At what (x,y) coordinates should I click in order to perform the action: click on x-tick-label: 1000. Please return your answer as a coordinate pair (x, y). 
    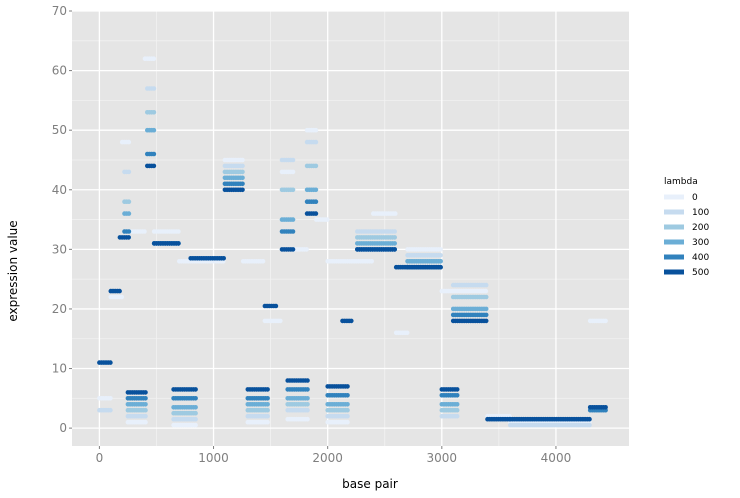
    Looking at the image, I should click on (213, 458).